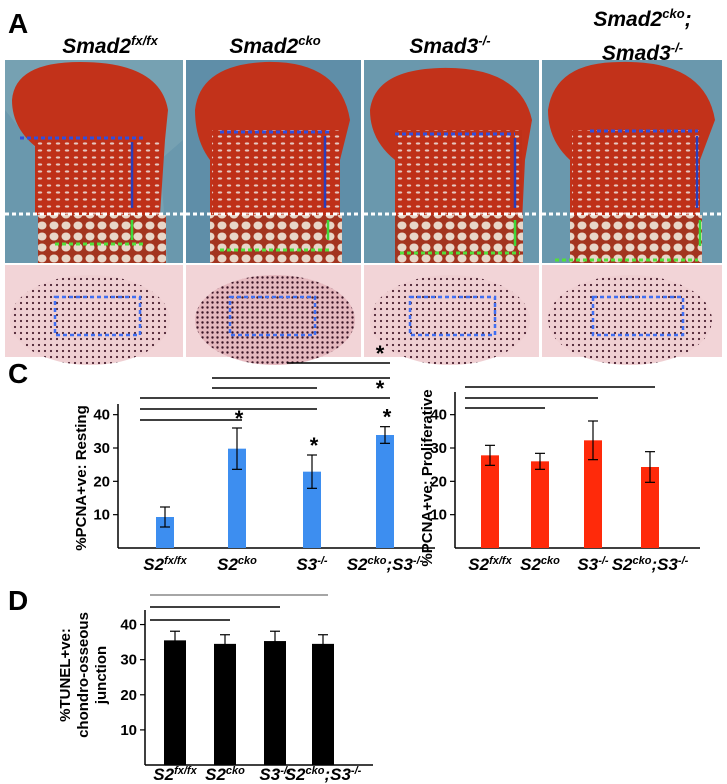  What do you see at coordinates (427, 477) in the screenshot?
I see `y-axis-label: %PCNA+ve: Proliferative` at bounding box center [427, 477].